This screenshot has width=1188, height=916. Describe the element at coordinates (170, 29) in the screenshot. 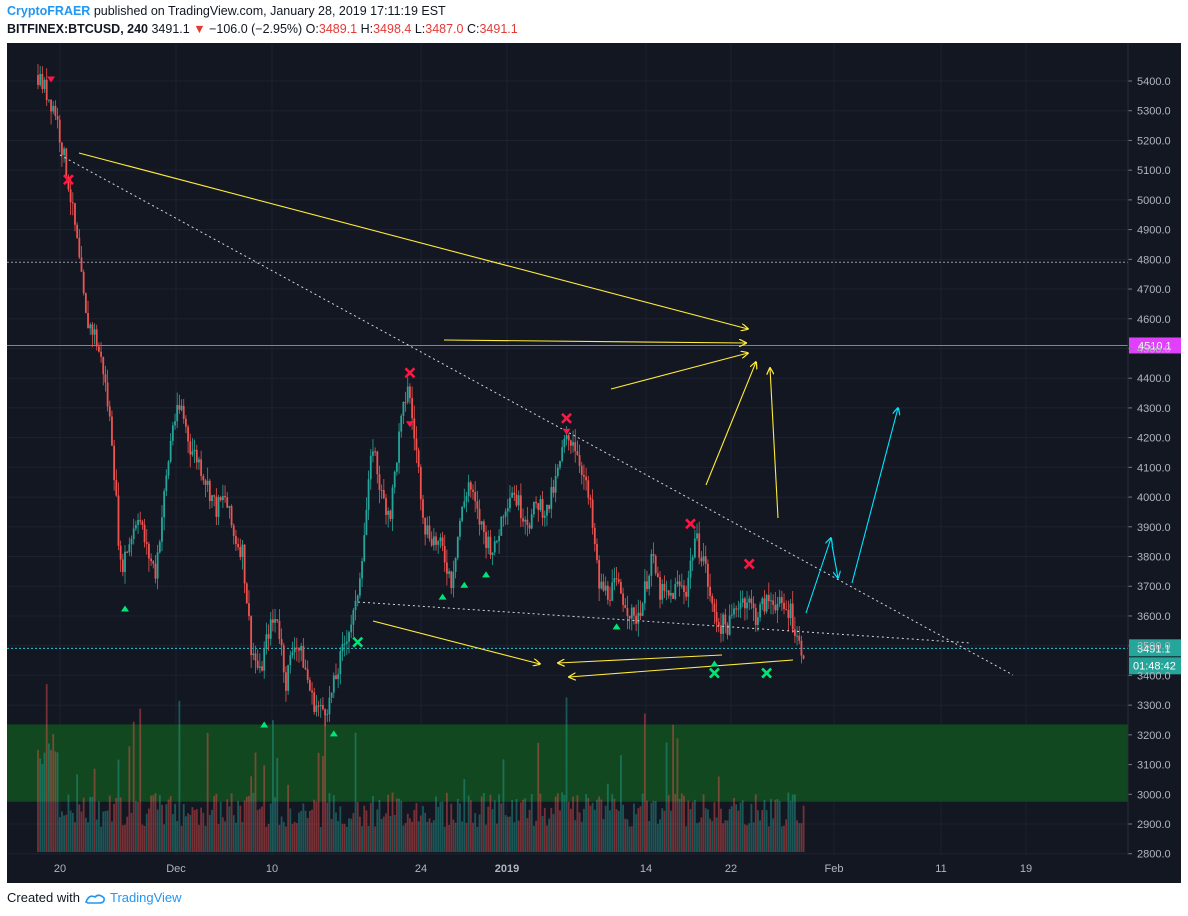

I see `last-value: 3491.1` at that location.